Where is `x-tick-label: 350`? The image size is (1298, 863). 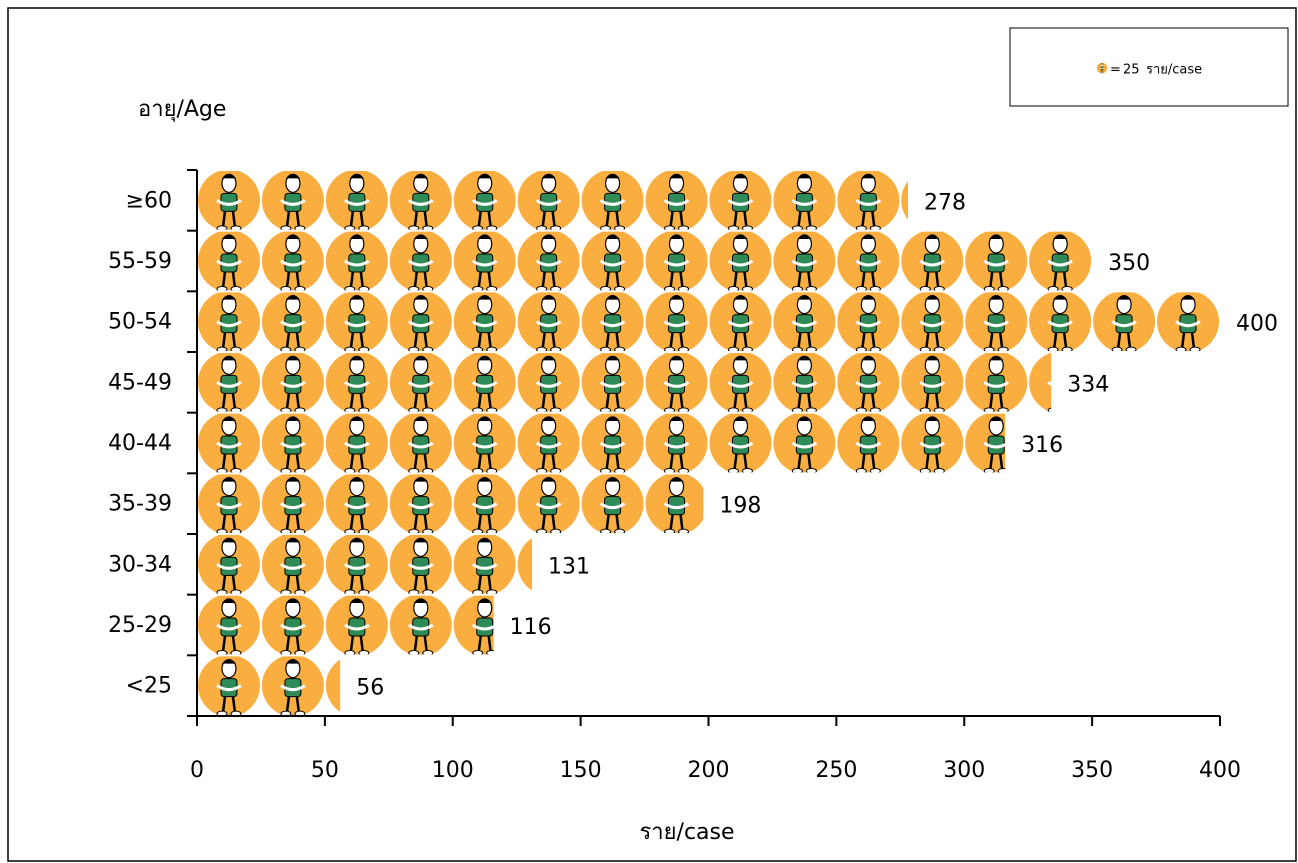 x-tick-label: 350 is located at coordinates (1092, 770).